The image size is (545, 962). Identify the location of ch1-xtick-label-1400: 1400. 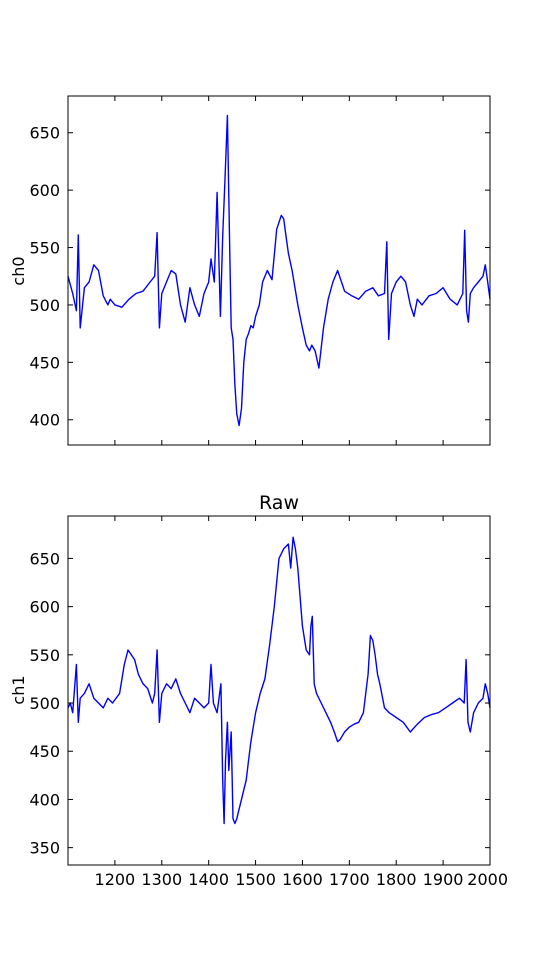
(208, 879).